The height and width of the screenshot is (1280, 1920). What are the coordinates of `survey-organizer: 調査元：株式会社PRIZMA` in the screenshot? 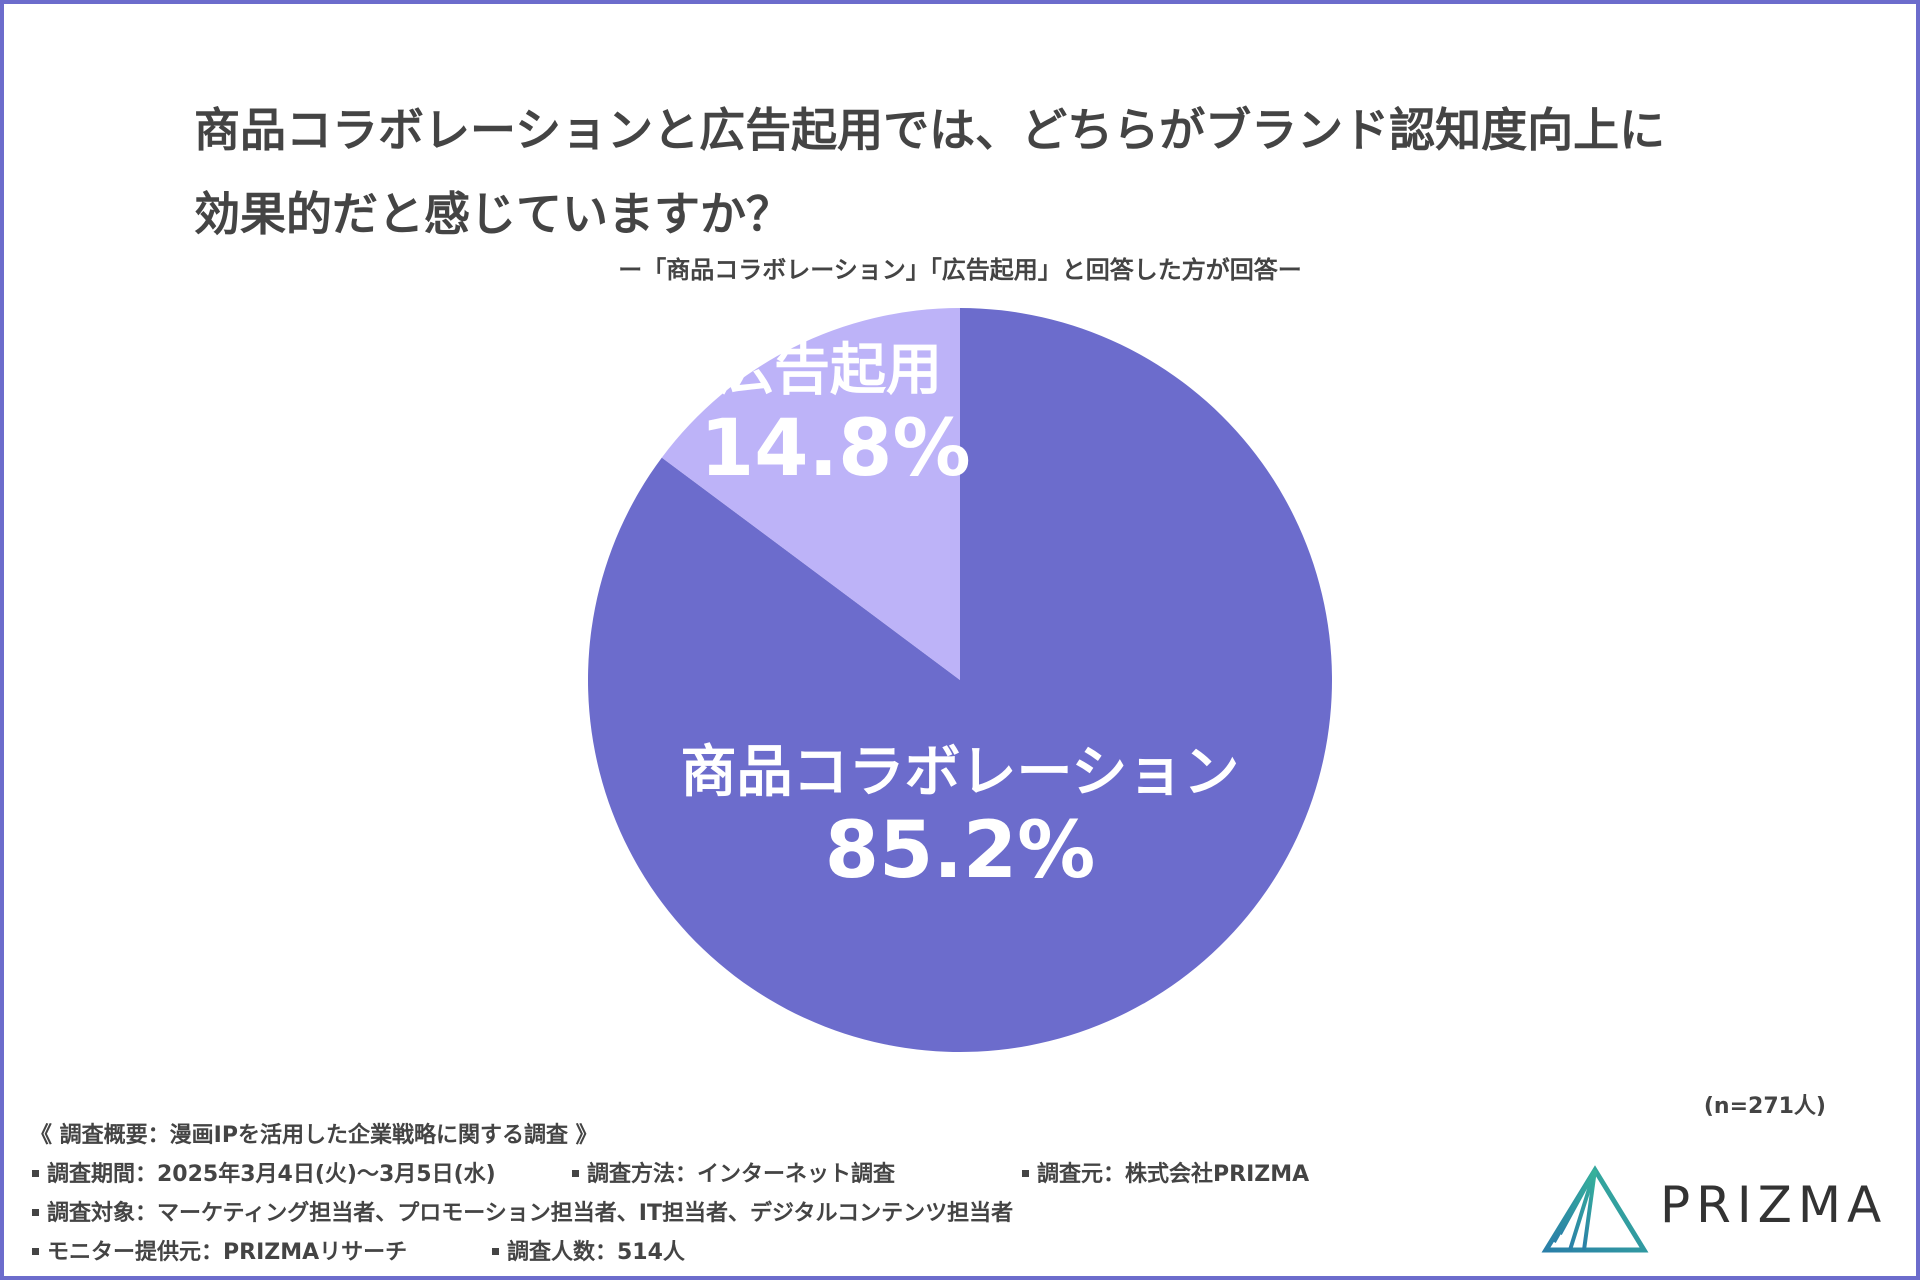 It's located at (1164, 1174).